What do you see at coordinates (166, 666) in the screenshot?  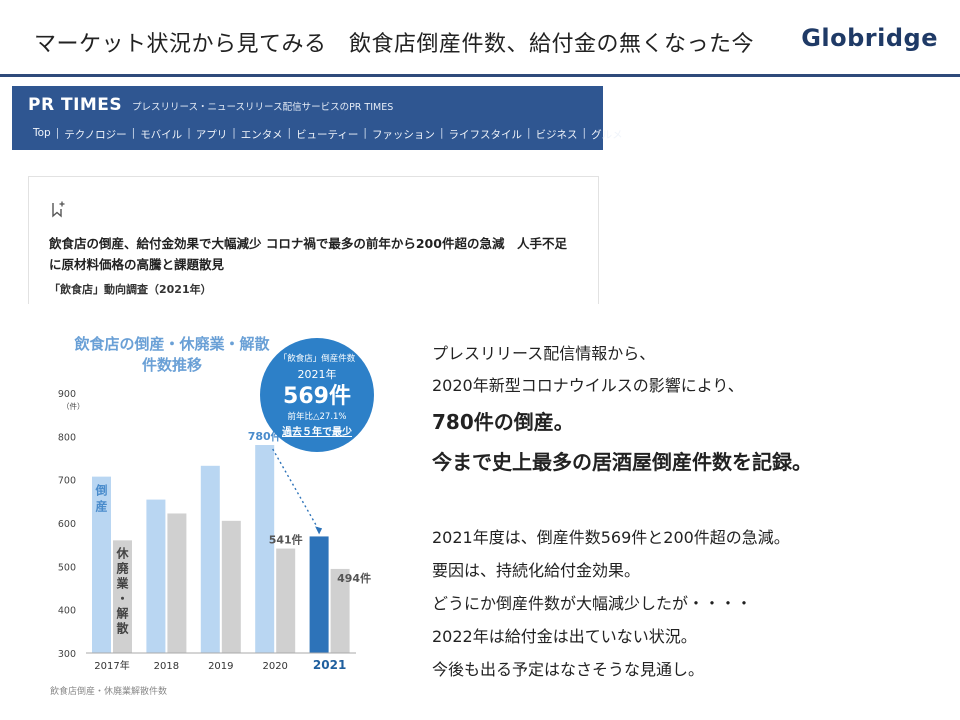 I see `x-tick-label: 2018` at bounding box center [166, 666].